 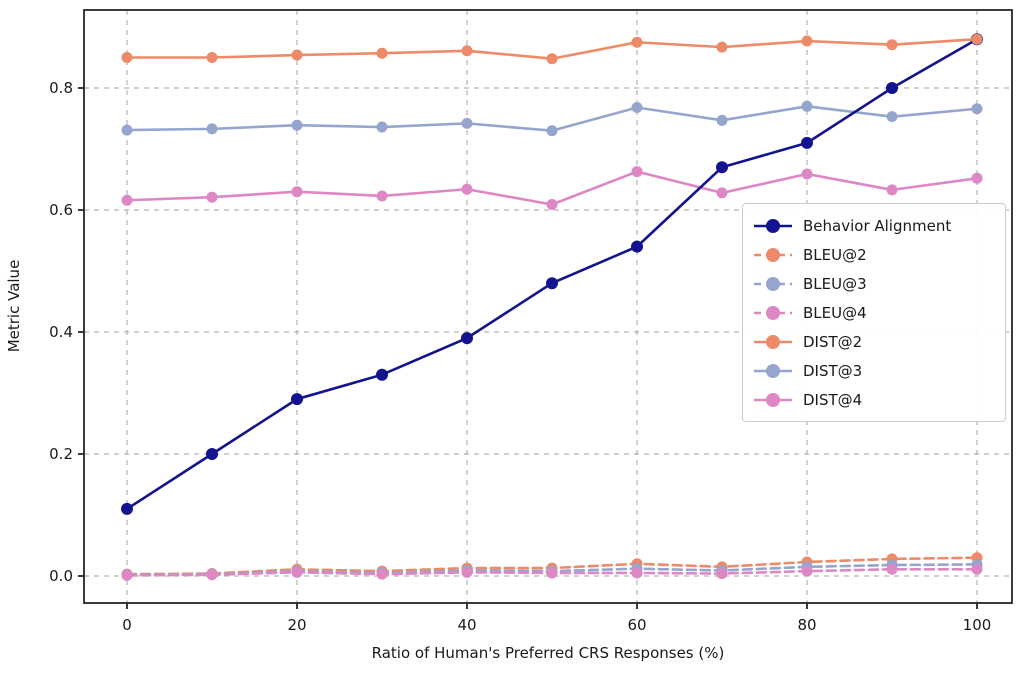 I want to click on legend-label: DIST@2, so click(x=833, y=341).